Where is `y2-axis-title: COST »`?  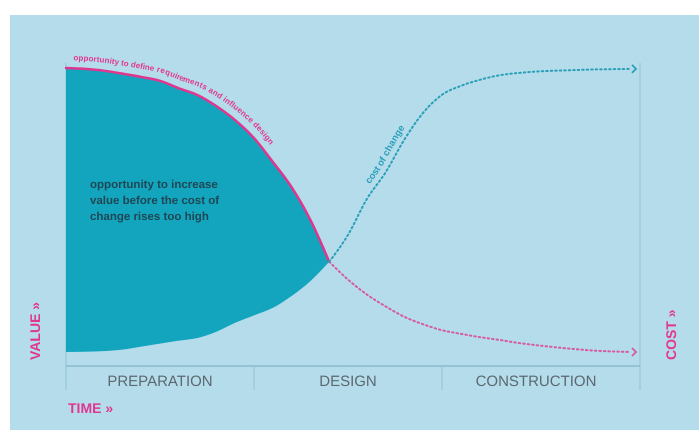 y2-axis-title: COST » is located at coordinates (671, 334).